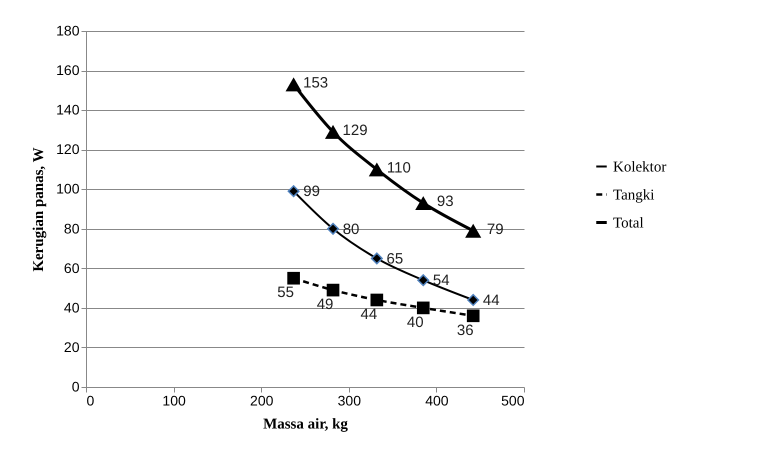  Describe the element at coordinates (628, 224) in the screenshot. I see `legend-label: Total` at that location.